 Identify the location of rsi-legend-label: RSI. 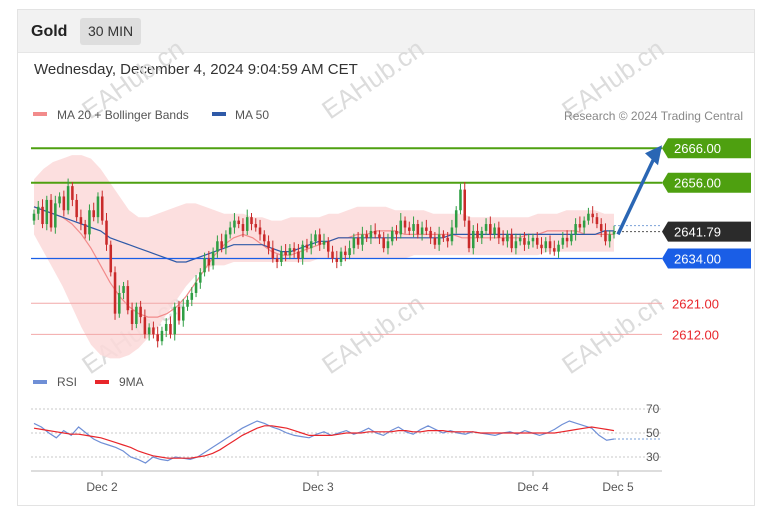
(67, 382).